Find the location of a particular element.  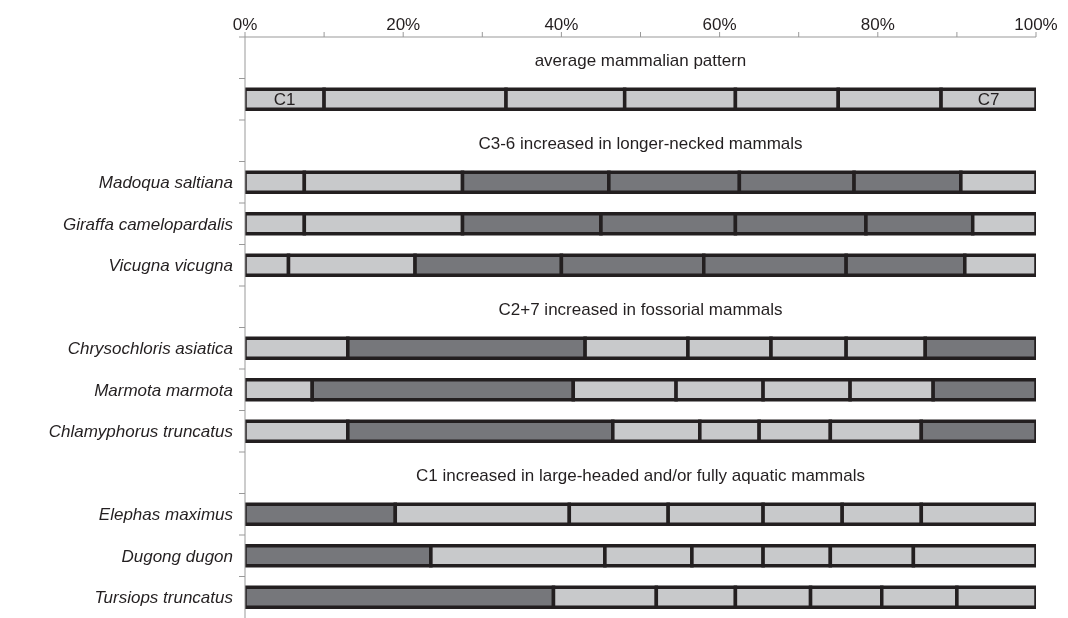

x-tick-label: 20% is located at coordinates (403, 24).